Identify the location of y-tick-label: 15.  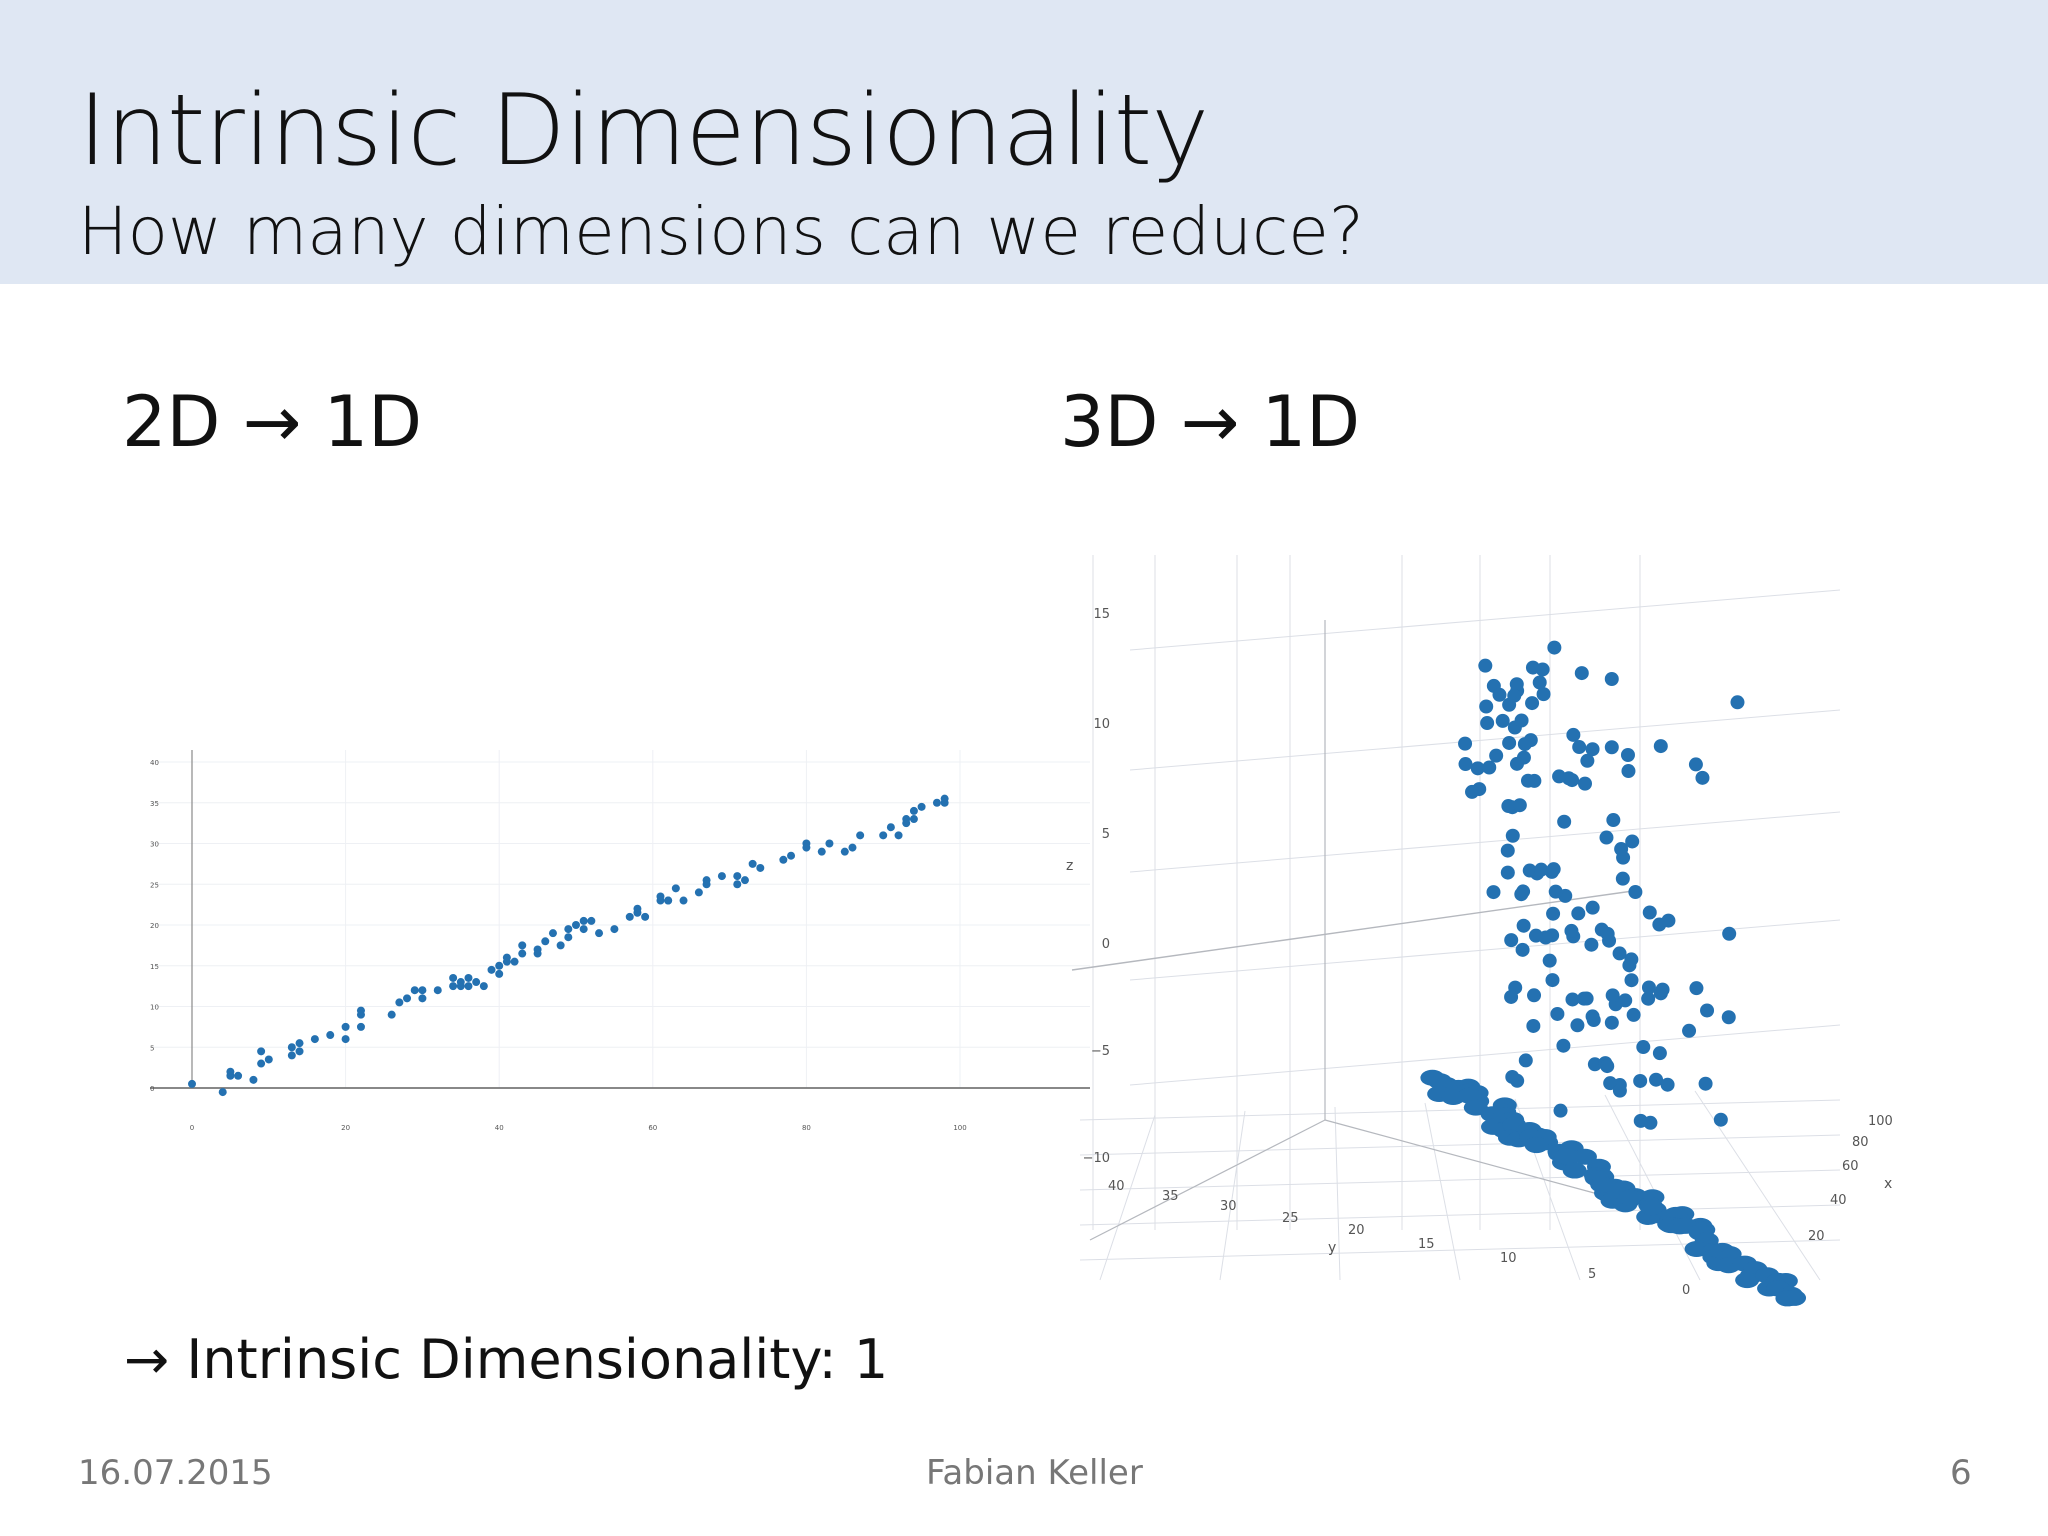
(154, 967).